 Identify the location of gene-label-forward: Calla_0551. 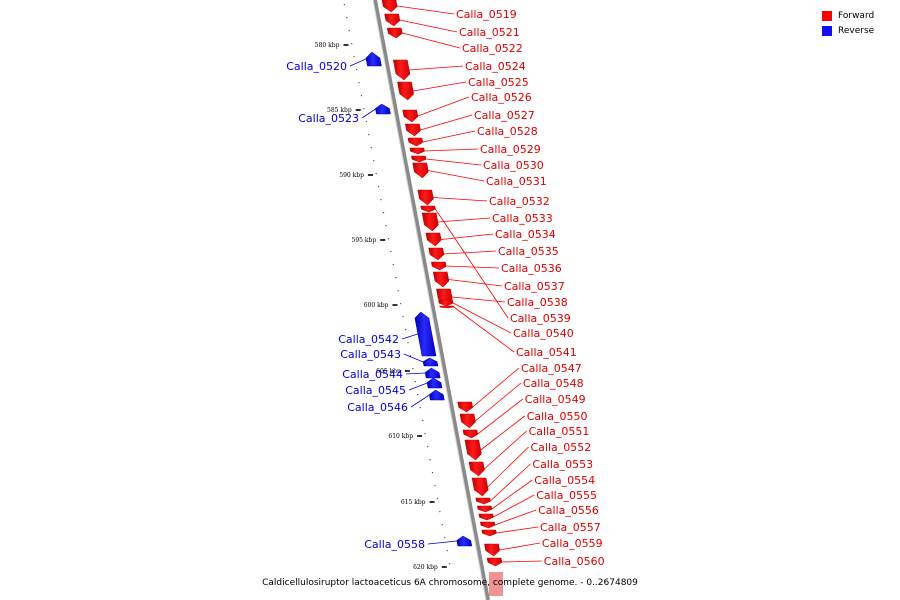
(559, 431).